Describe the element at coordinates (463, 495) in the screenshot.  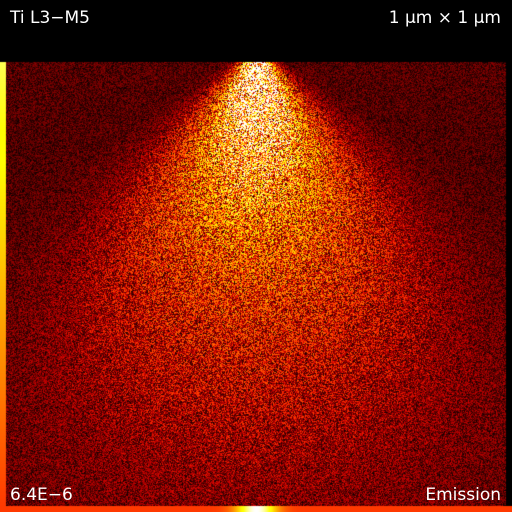
I see `map-type-label: Emission` at that location.